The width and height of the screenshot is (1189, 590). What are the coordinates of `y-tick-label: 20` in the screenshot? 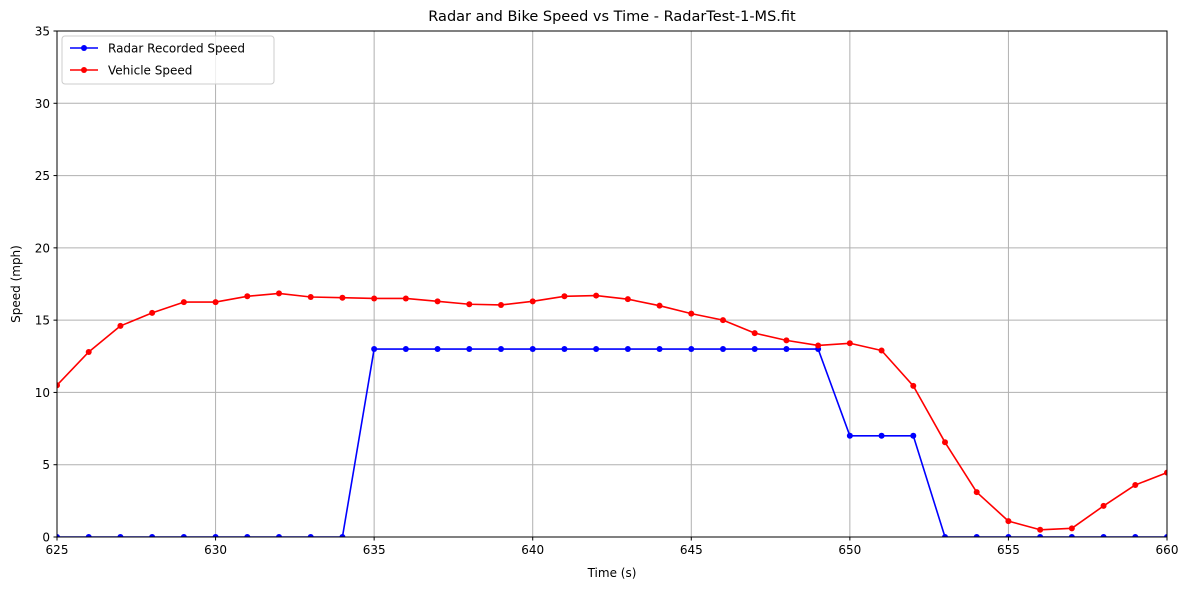 It's located at (42, 248).